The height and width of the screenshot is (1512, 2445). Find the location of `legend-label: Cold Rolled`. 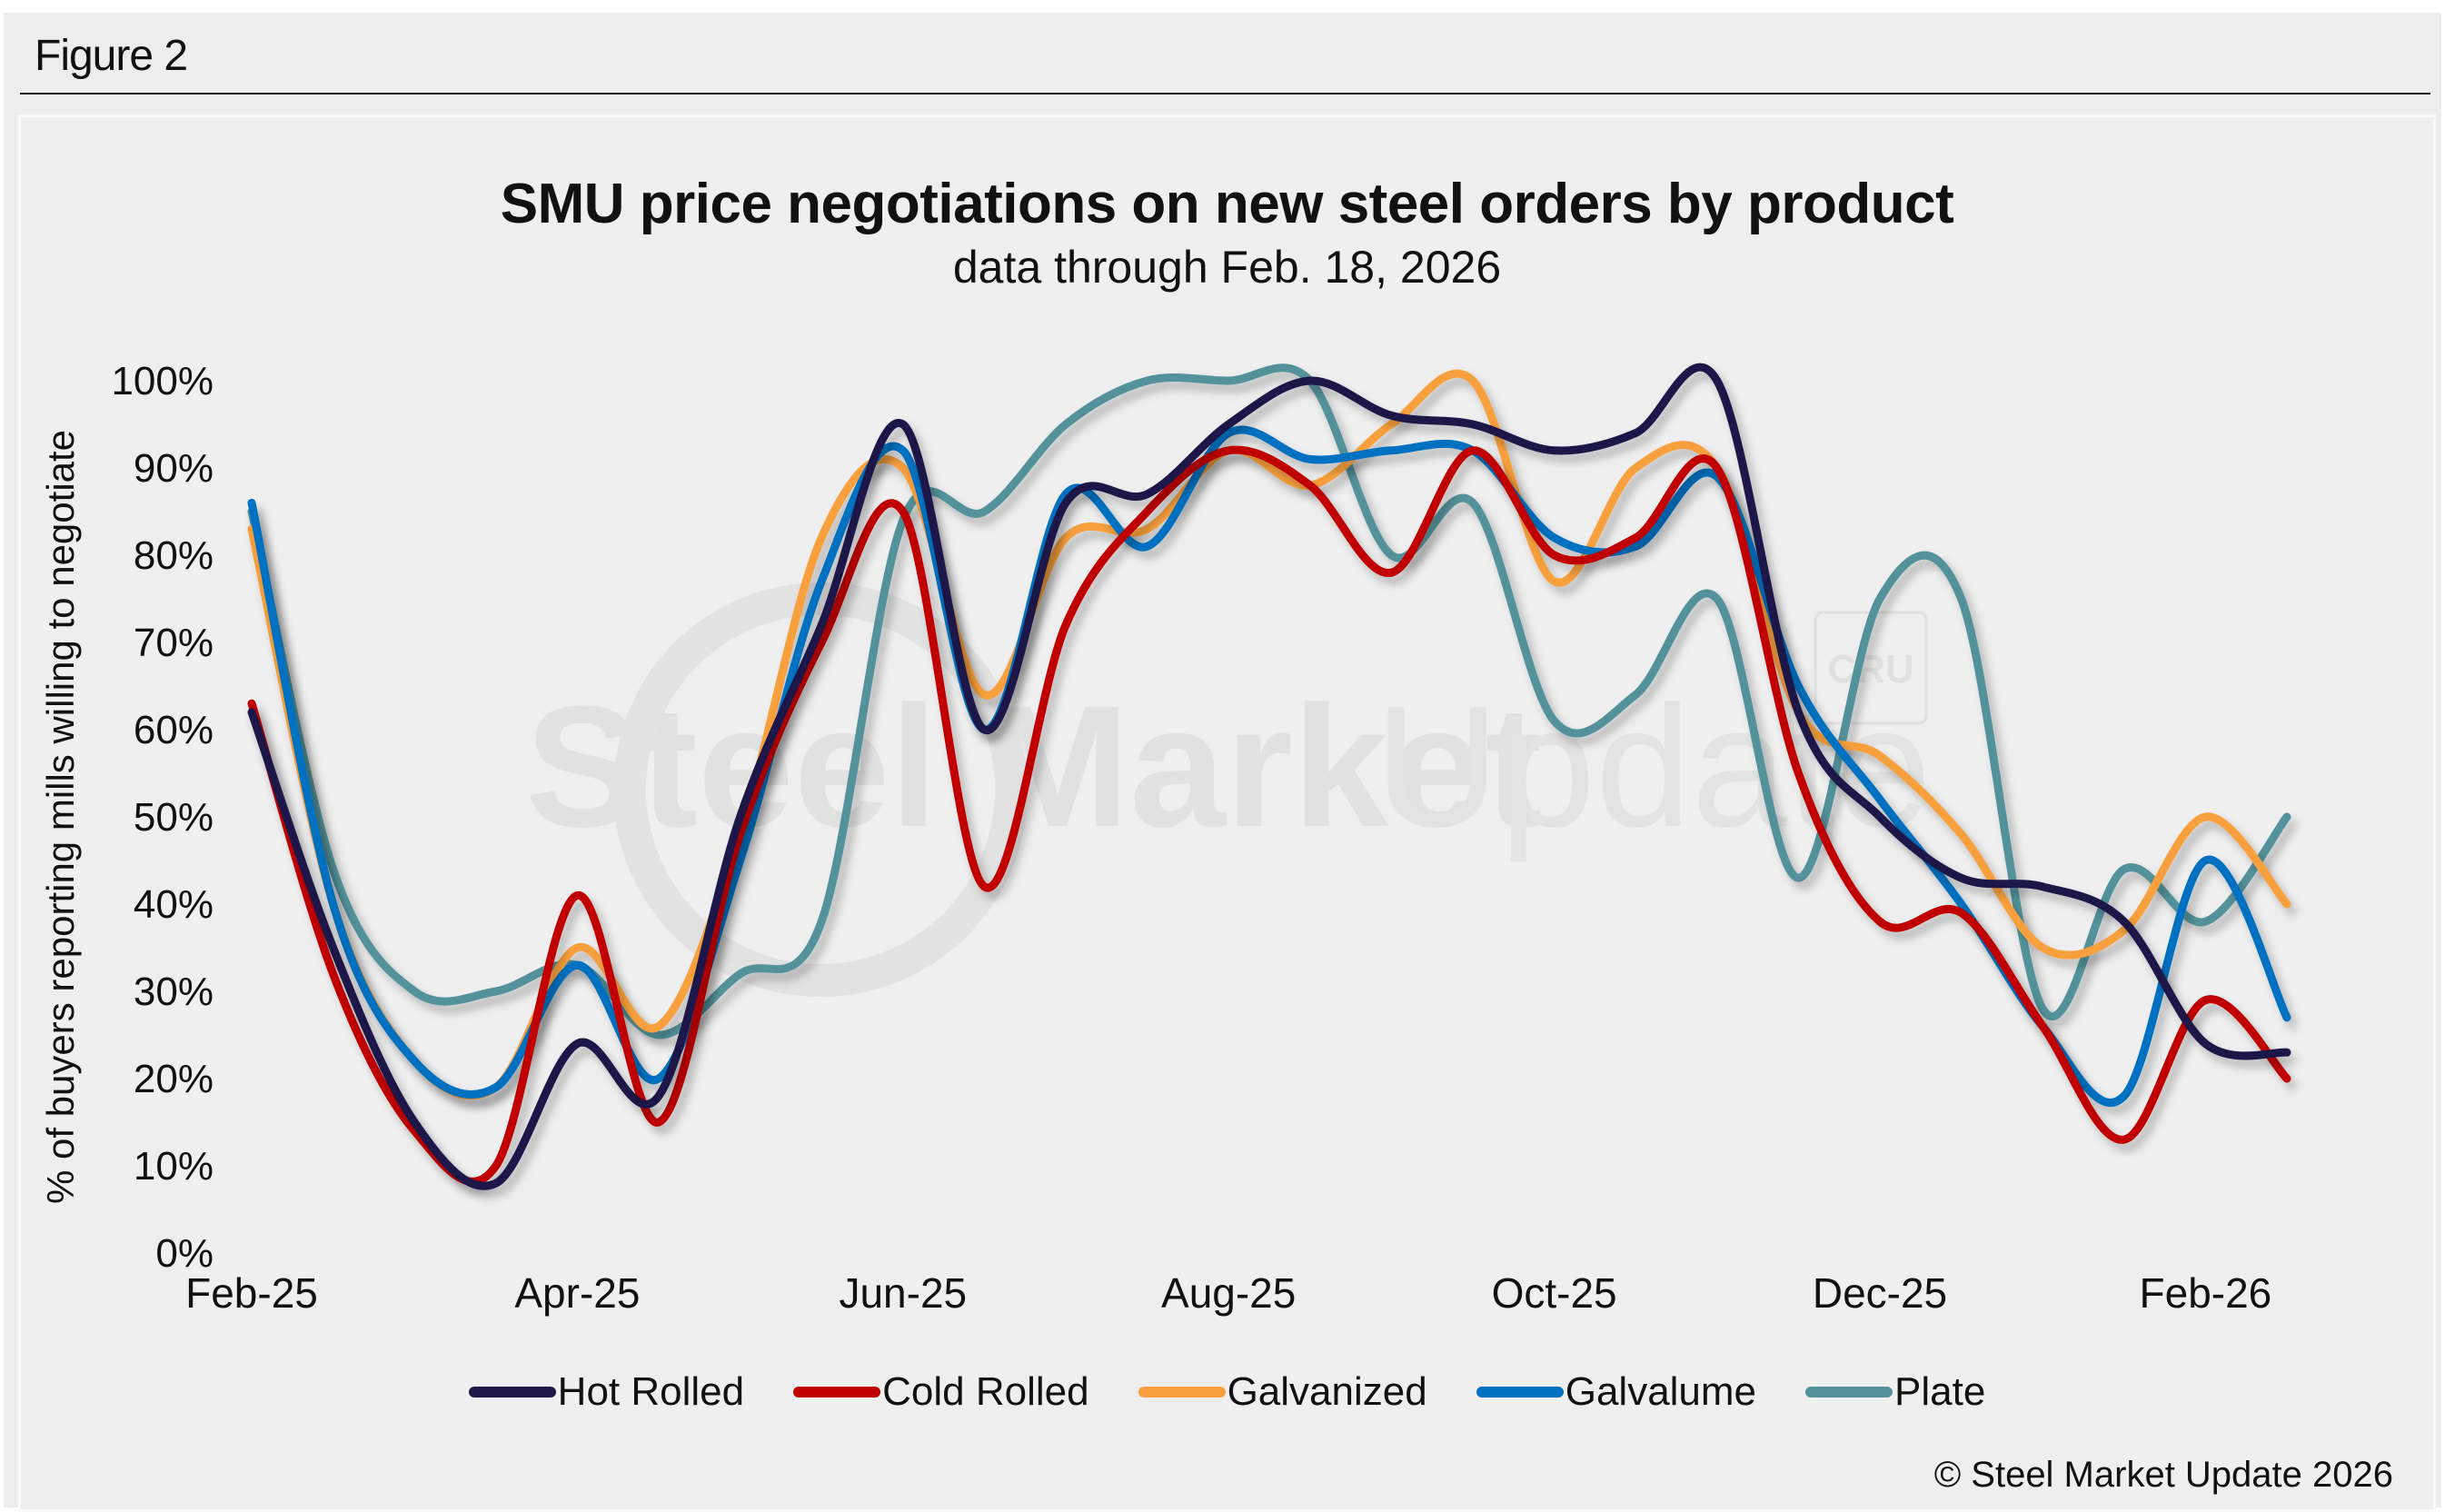

legend-label: Cold Rolled is located at coordinates (985, 1392).